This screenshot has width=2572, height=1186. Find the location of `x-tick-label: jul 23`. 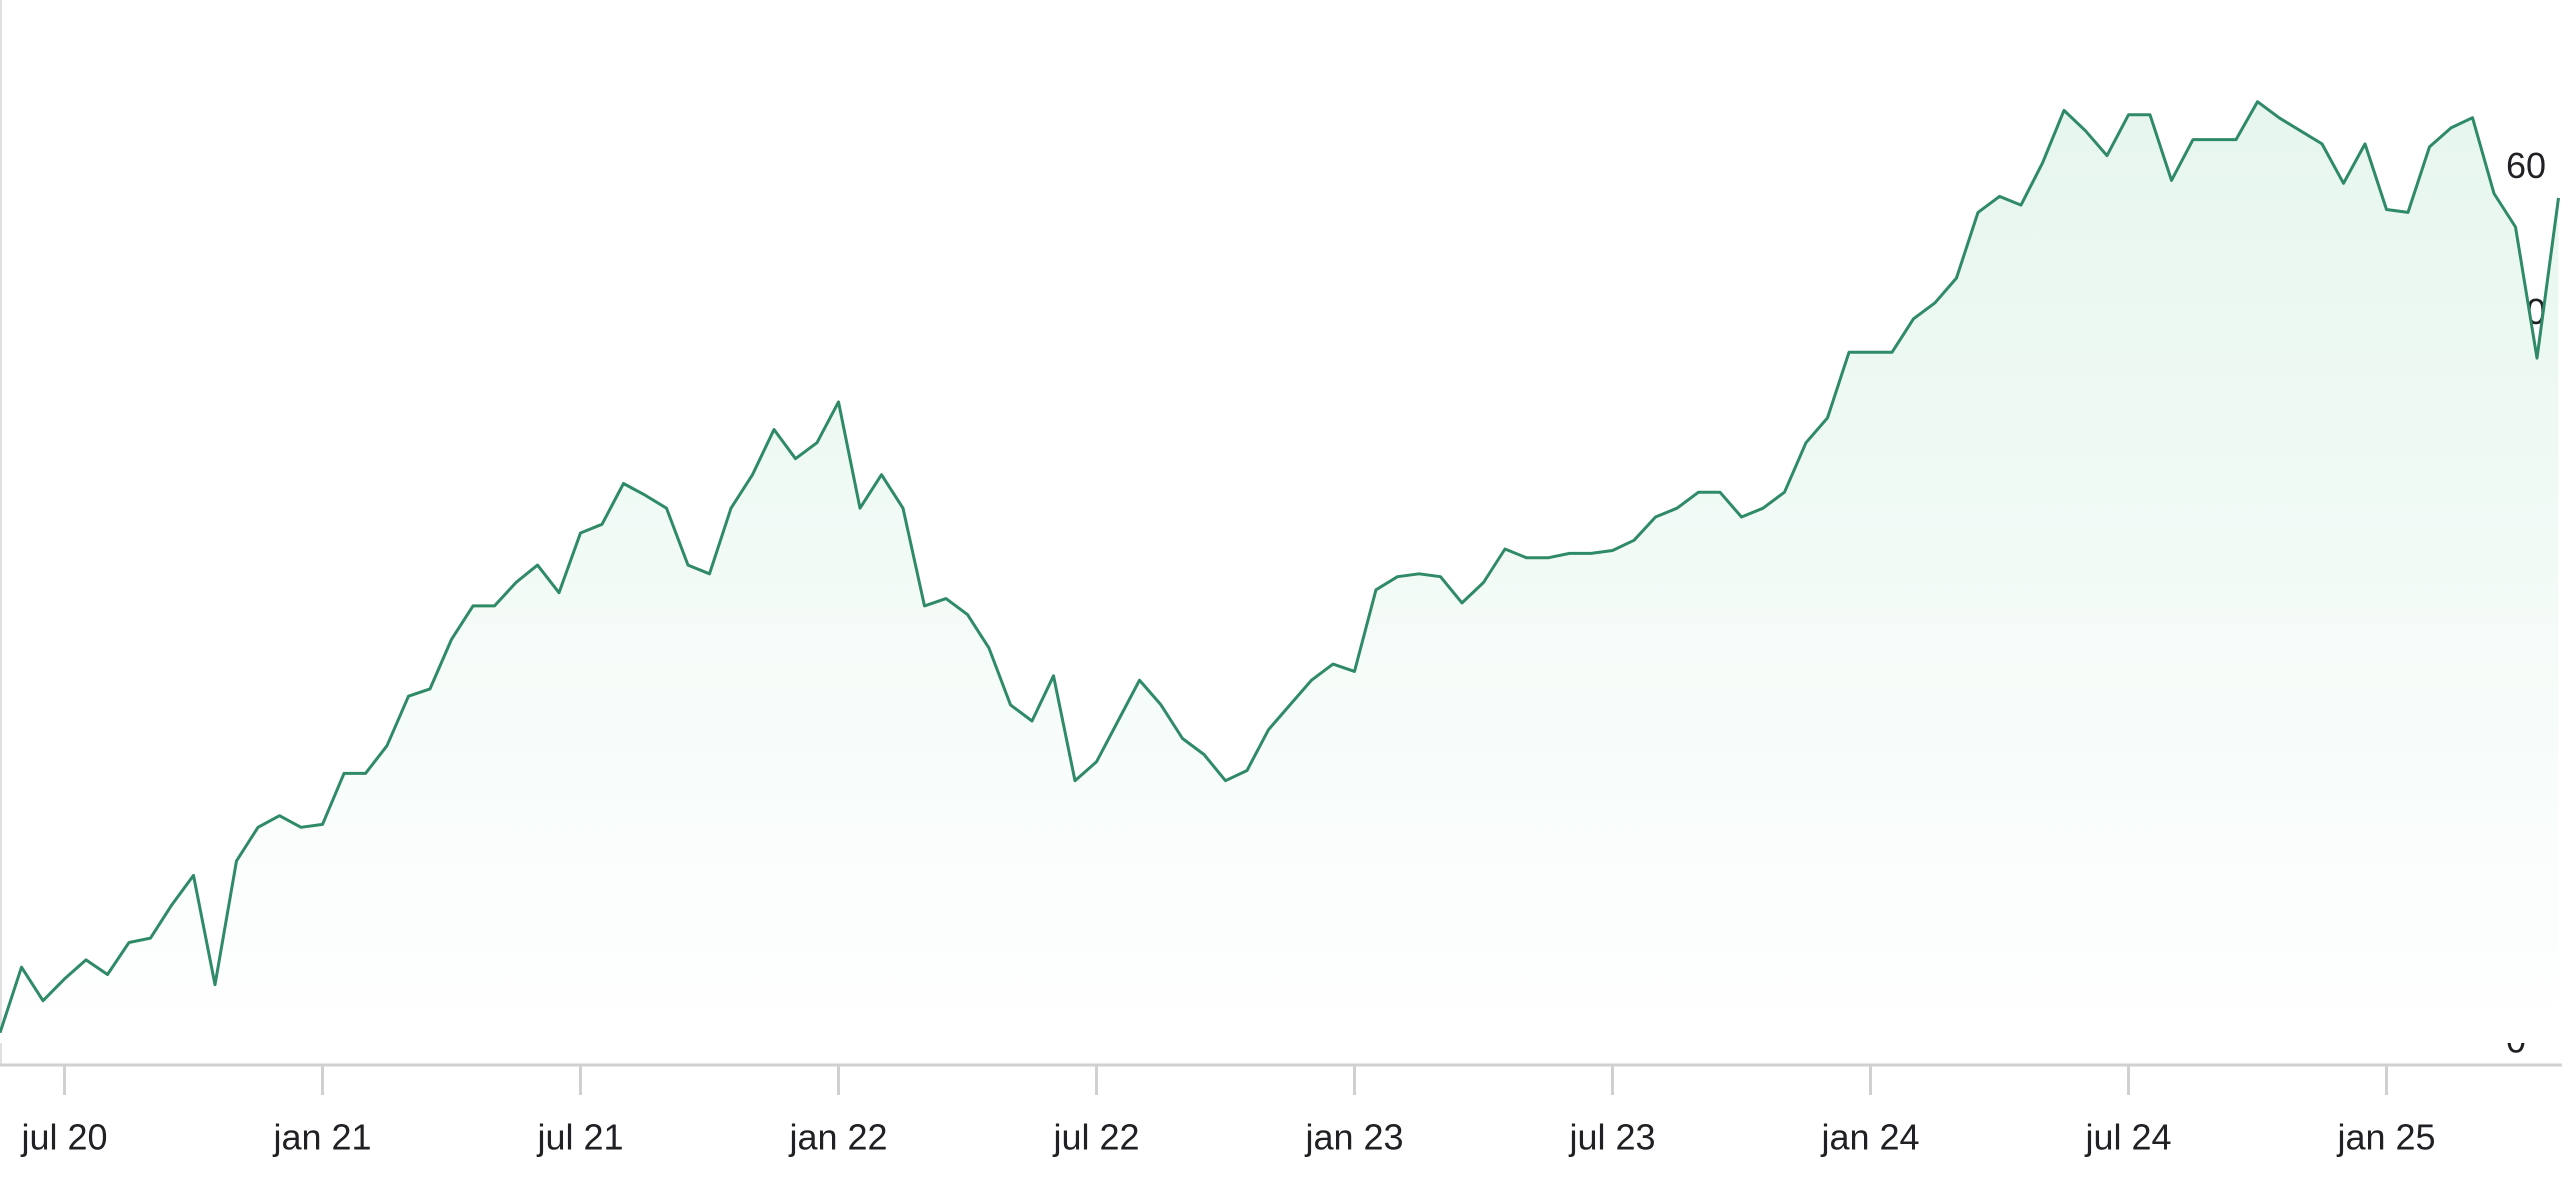

x-tick-label: jul 23 is located at coordinates (1611, 1137).